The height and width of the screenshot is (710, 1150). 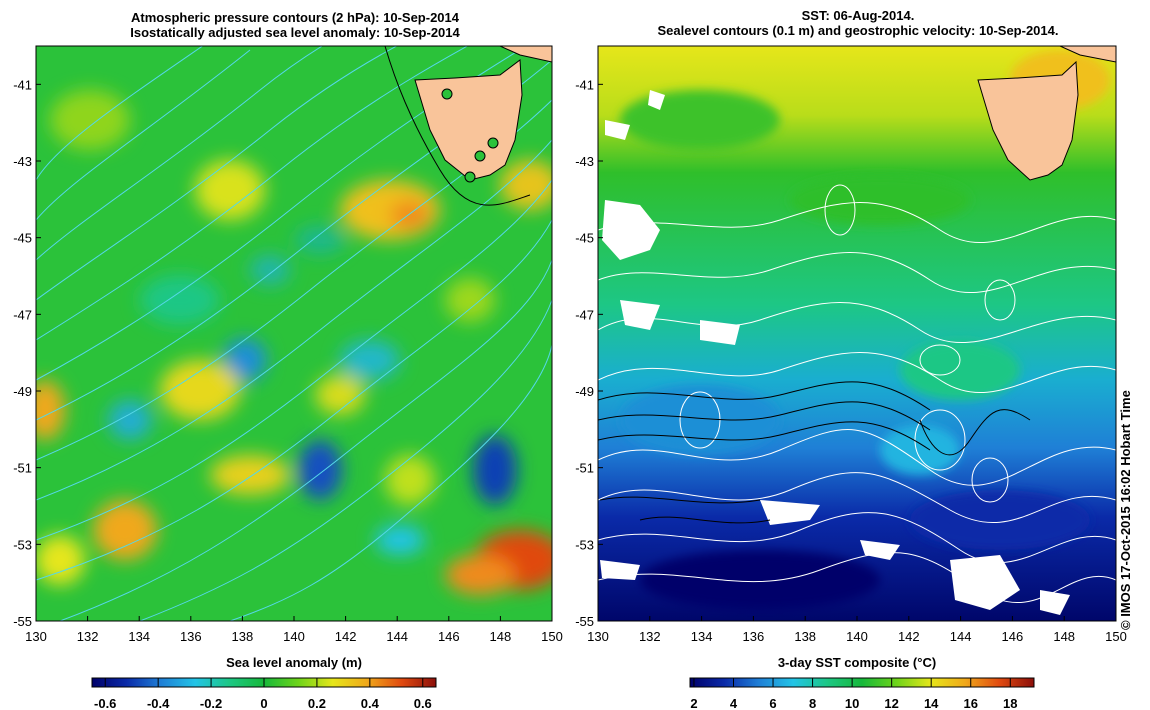 What do you see at coordinates (971, 703) in the screenshot?
I see `right-colorbar-tick-label: 16` at bounding box center [971, 703].